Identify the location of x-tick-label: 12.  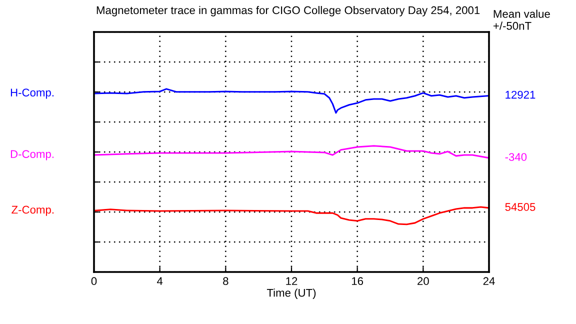
(292, 281).